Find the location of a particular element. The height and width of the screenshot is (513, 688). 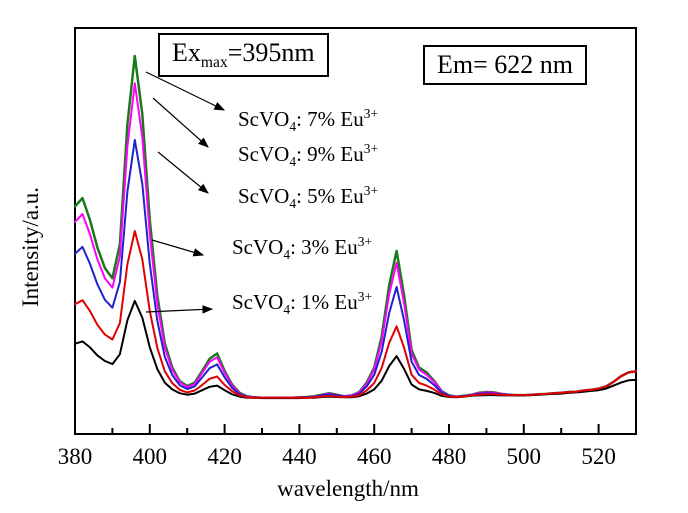

x-tick-label-380: 380 is located at coordinates (75, 456).